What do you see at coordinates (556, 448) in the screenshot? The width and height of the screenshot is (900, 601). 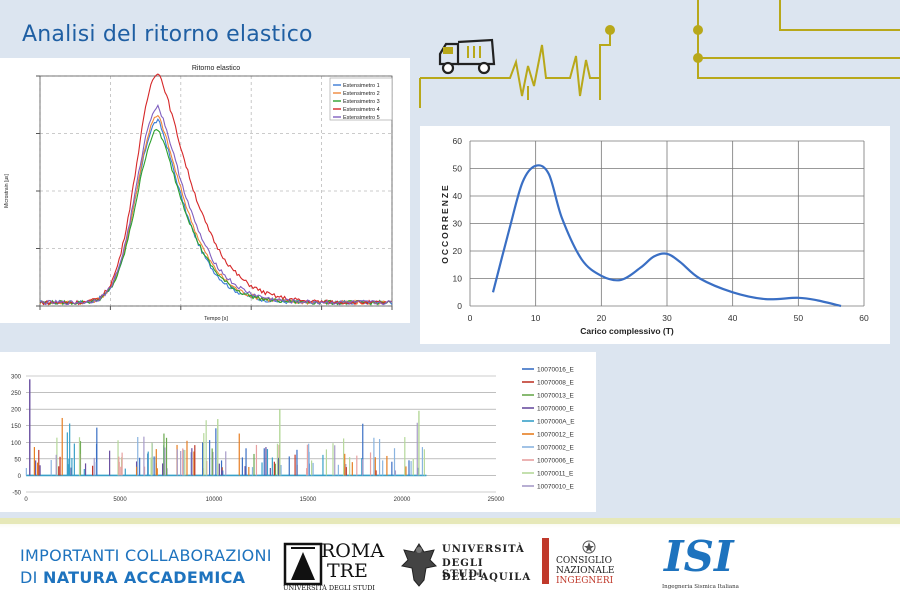 I see `legend-label-7: 10070002_E` at bounding box center [556, 448].